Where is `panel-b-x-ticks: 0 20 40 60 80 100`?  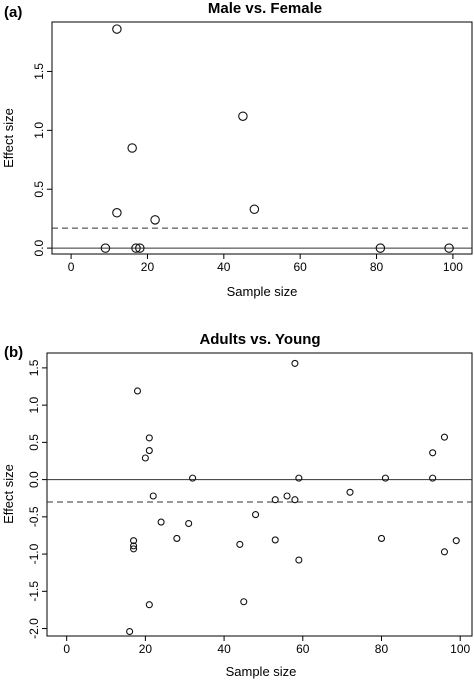
panel-b-x-ticks: 0 20 40 60 80 100 is located at coordinates (267, 646).